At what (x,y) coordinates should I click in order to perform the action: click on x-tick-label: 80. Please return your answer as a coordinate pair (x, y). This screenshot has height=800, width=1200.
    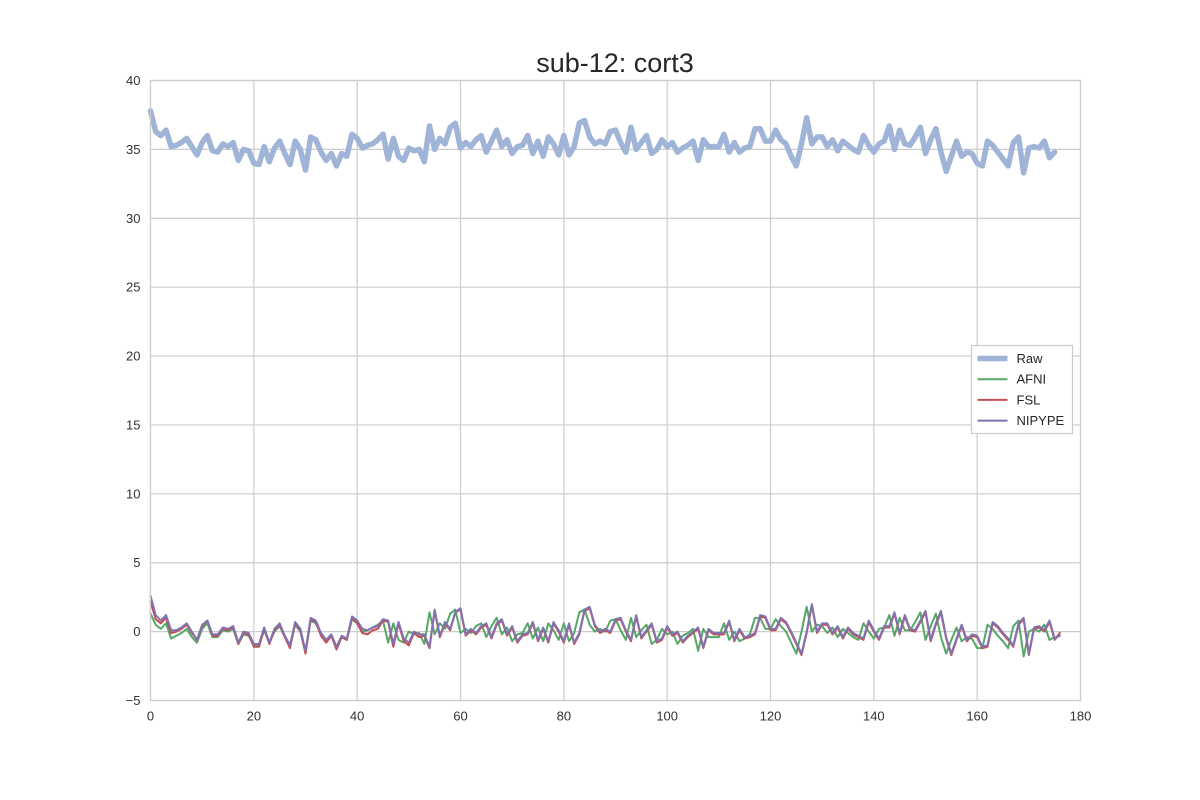
    Looking at the image, I should click on (564, 716).